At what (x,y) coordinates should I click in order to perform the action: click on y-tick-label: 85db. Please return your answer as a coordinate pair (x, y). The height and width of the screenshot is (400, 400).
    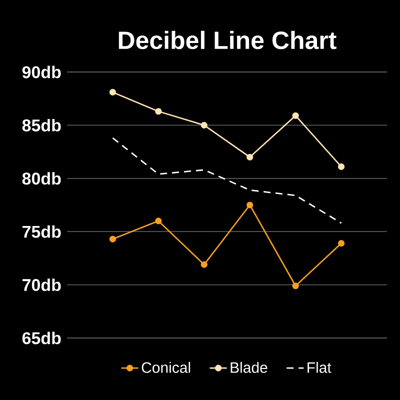
    Looking at the image, I should click on (41, 125).